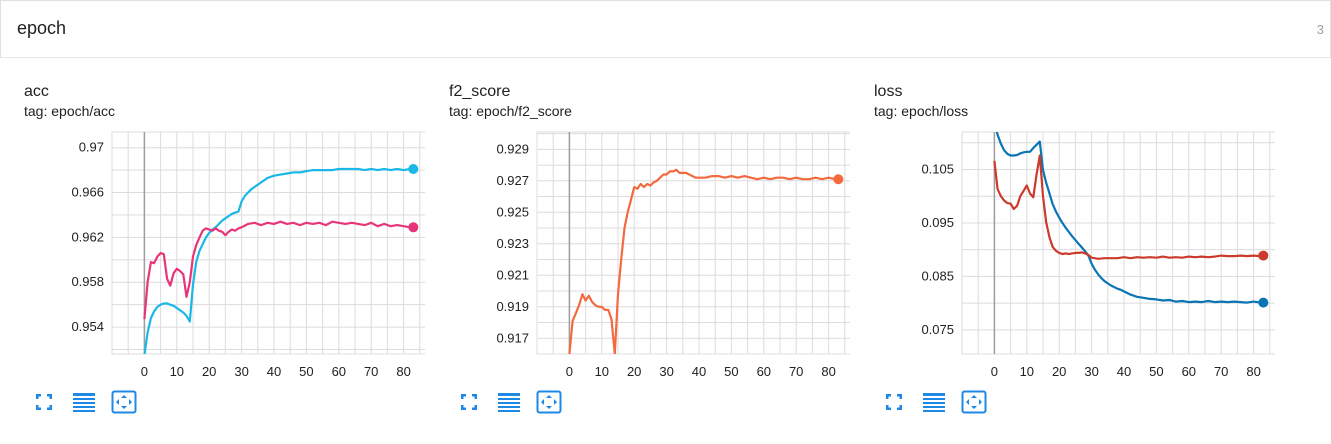 Image resolution: width=1331 pixels, height=444 pixels. What do you see at coordinates (36, 91) in the screenshot?
I see `chart-title: acc` at bounding box center [36, 91].